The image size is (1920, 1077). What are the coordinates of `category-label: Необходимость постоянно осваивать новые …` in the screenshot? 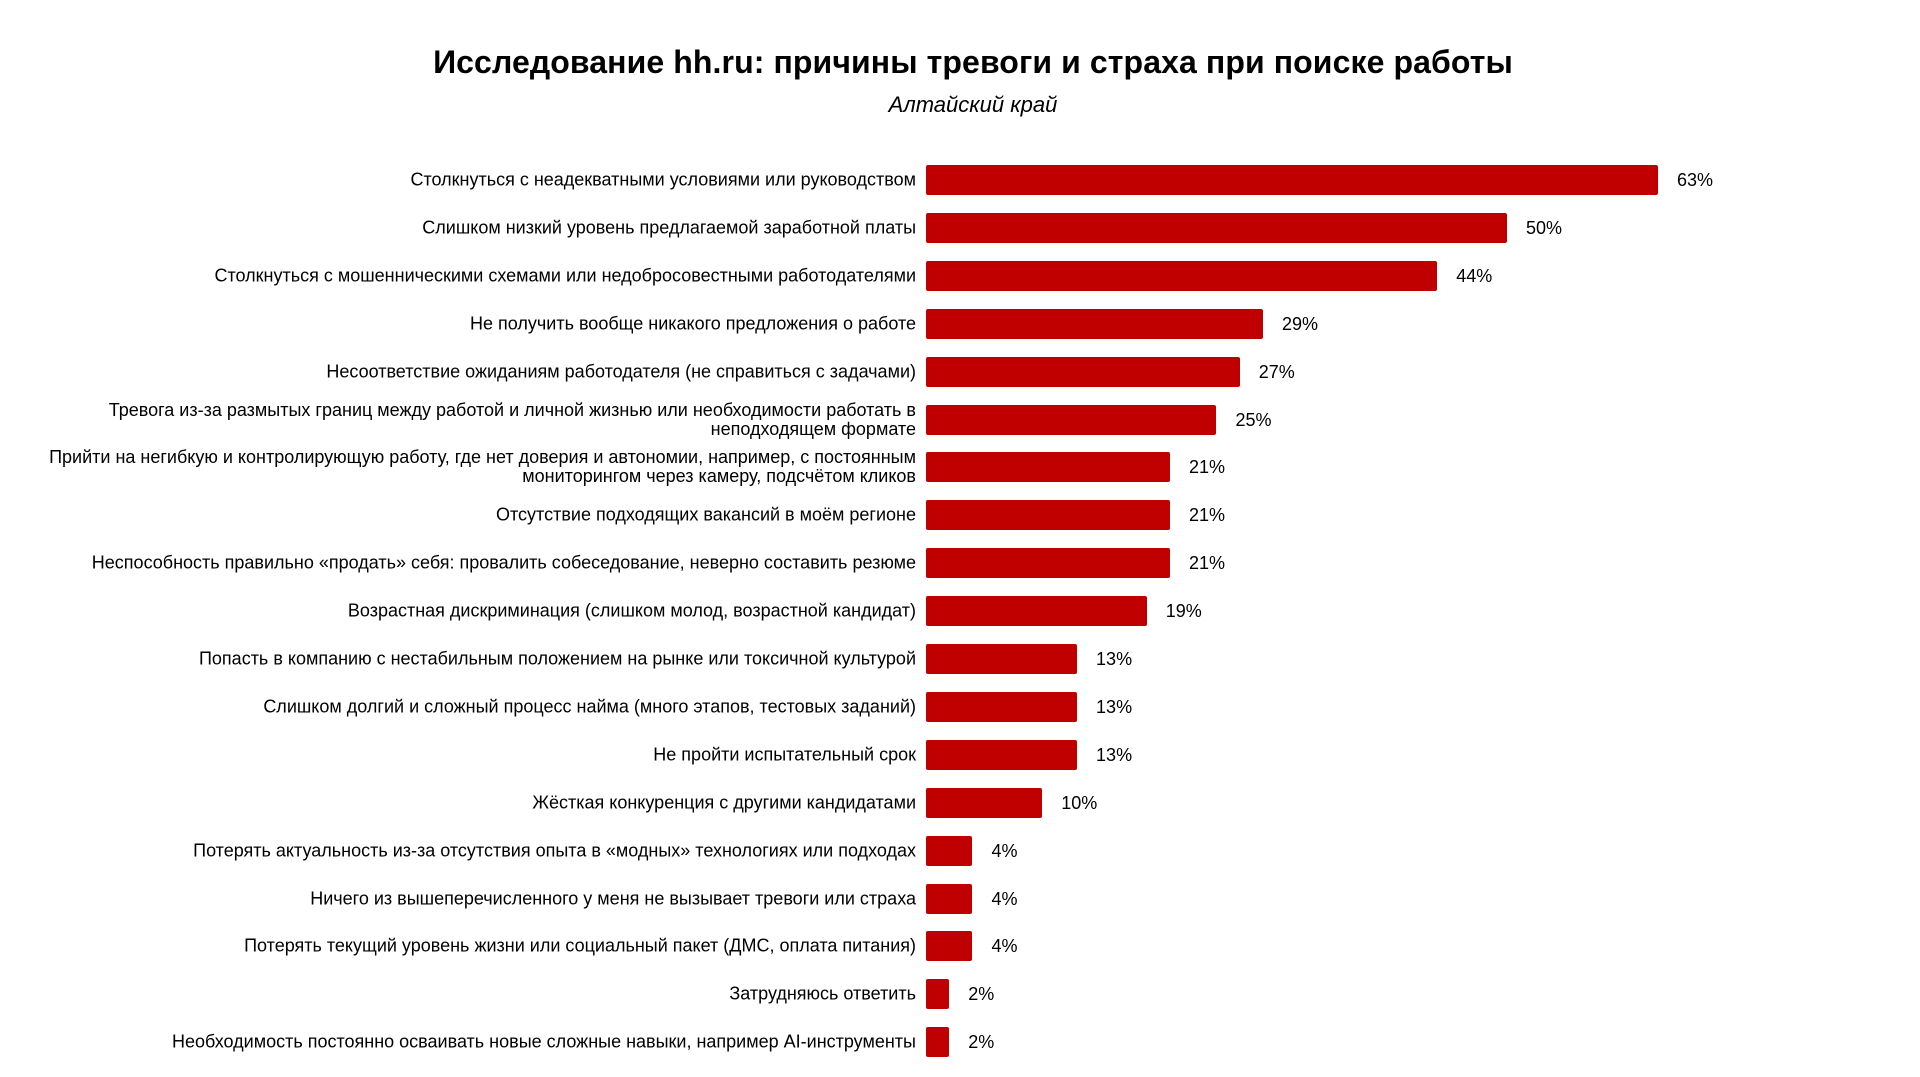 It's located at (543, 1041).